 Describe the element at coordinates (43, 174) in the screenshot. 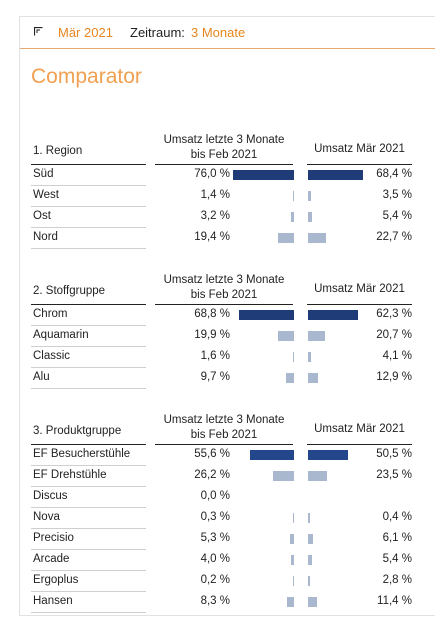

I see `row-label: Süd` at that location.